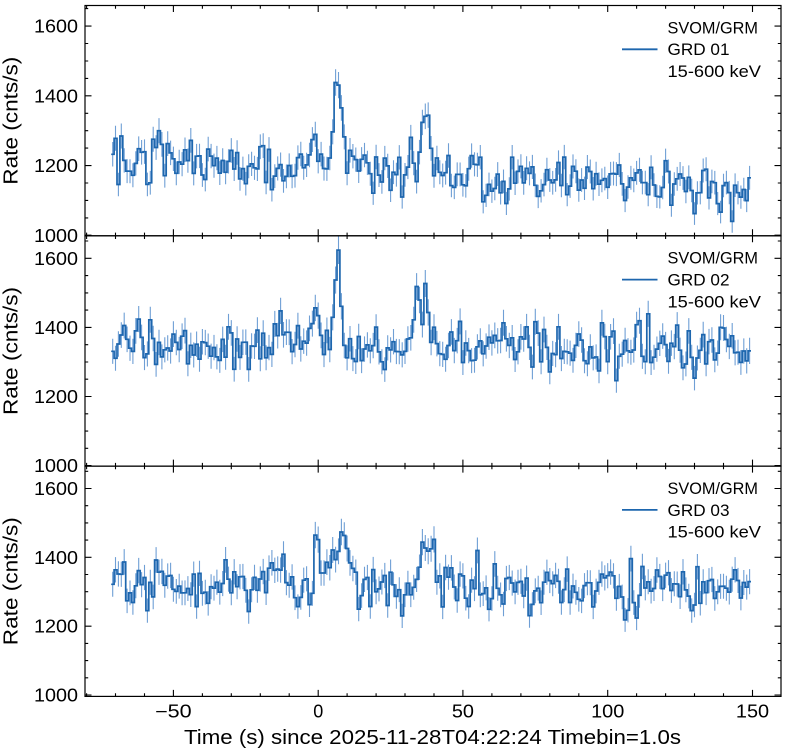 Image resolution: width=787 pixels, height=756 pixels. What do you see at coordinates (607, 712) in the screenshot?
I see `svg-text: 100` at bounding box center [607, 712].